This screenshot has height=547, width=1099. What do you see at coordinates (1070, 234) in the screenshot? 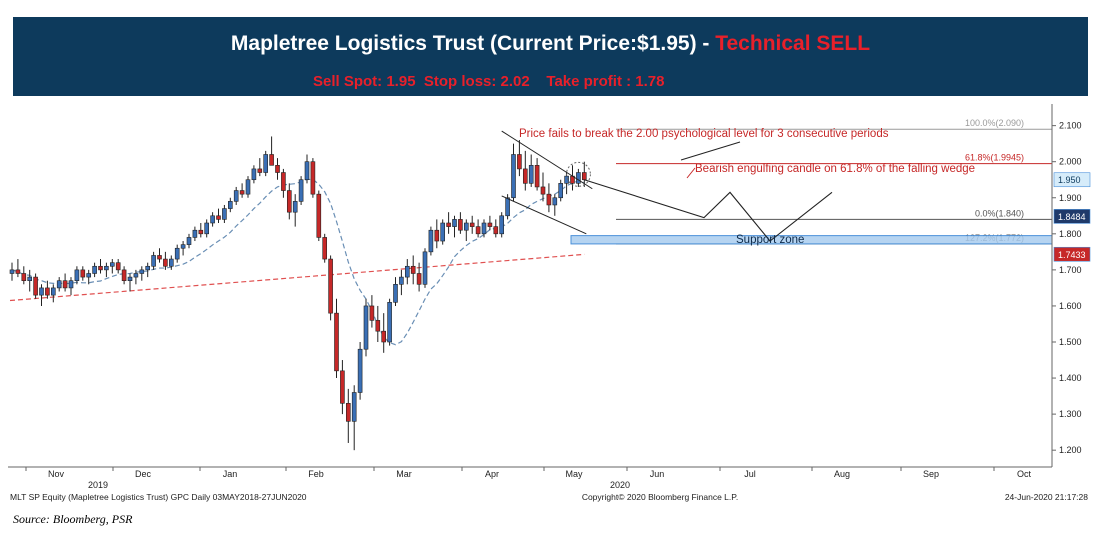
I see `y-tick-label: 1.800` at bounding box center [1070, 234].